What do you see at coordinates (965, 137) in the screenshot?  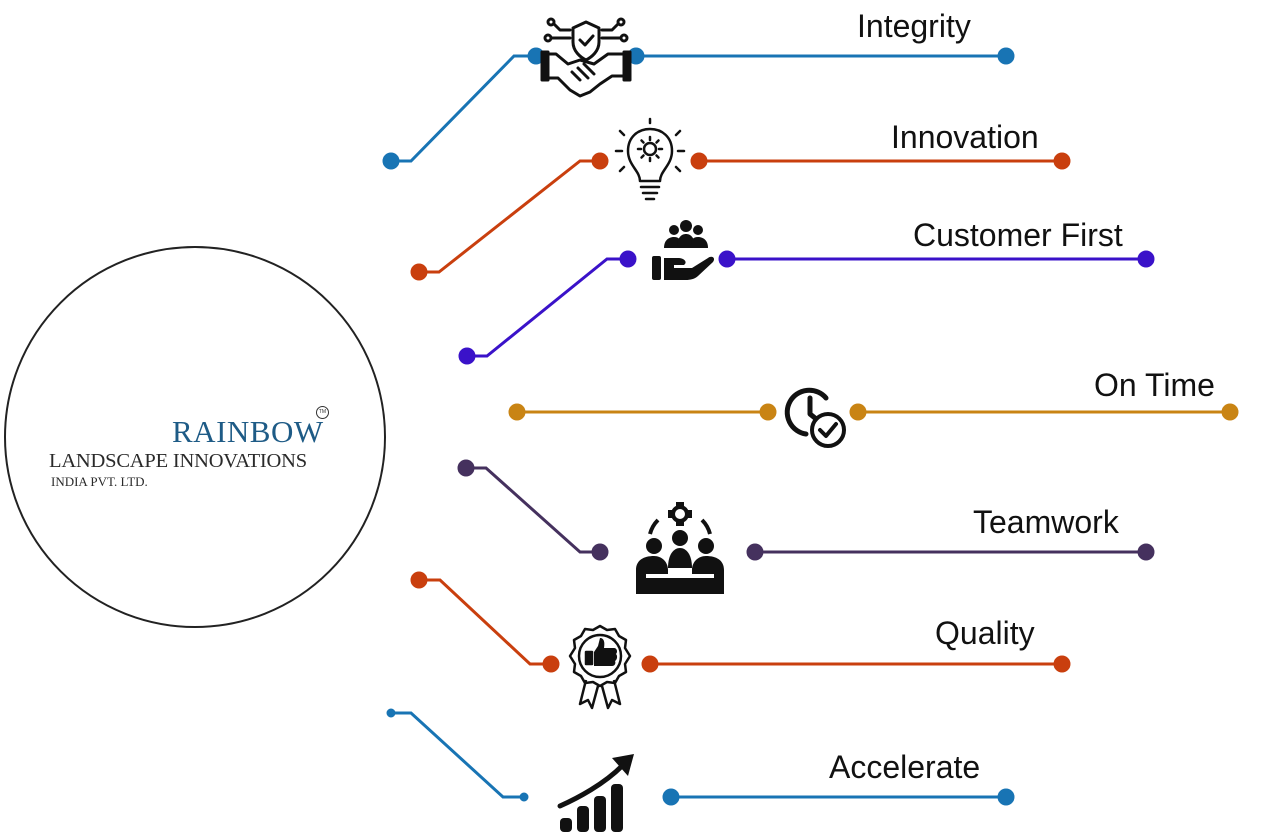 I see `value-label-innovation: Innovation` at bounding box center [965, 137].